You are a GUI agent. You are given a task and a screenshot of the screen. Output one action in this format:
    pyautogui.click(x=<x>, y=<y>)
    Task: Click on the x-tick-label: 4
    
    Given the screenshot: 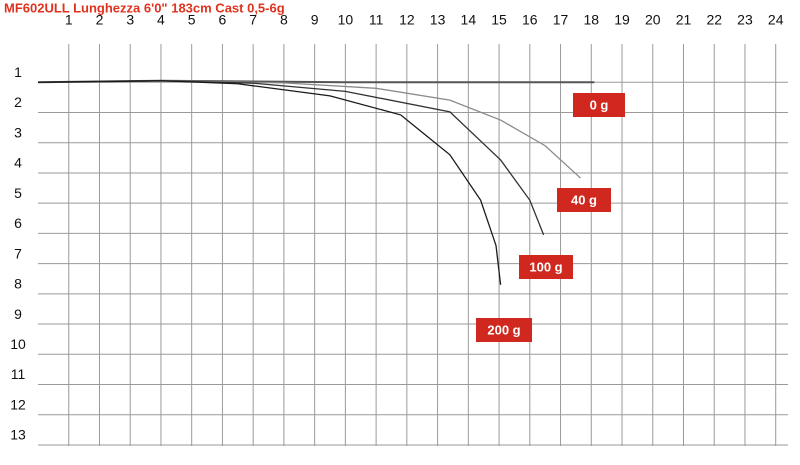 What is the action you would take?
    pyautogui.click(x=161, y=20)
    